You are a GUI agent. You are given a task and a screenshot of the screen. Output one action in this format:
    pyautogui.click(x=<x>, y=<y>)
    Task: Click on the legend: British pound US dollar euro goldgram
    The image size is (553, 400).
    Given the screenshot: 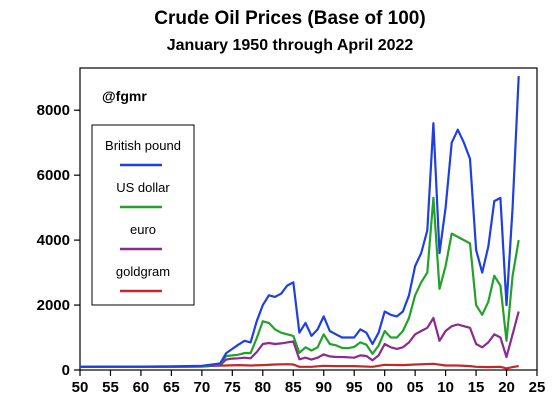 What is the action you would take?
    pyautogui.click(x=143, y=215)
    